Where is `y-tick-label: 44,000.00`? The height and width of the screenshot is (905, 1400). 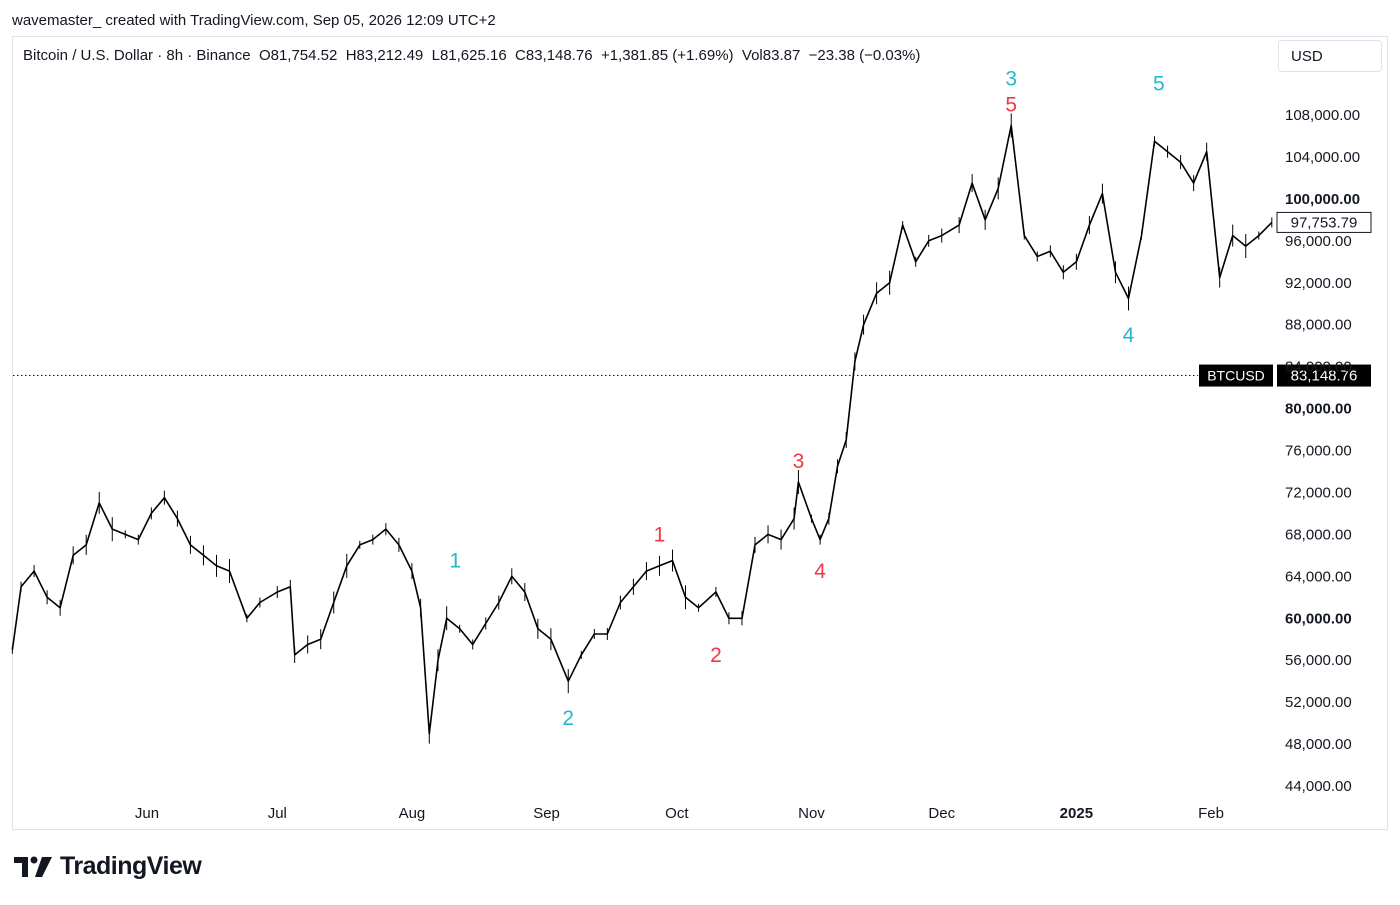 y-tick-label: 44,000.00 is located at coordinates (1318, 786).